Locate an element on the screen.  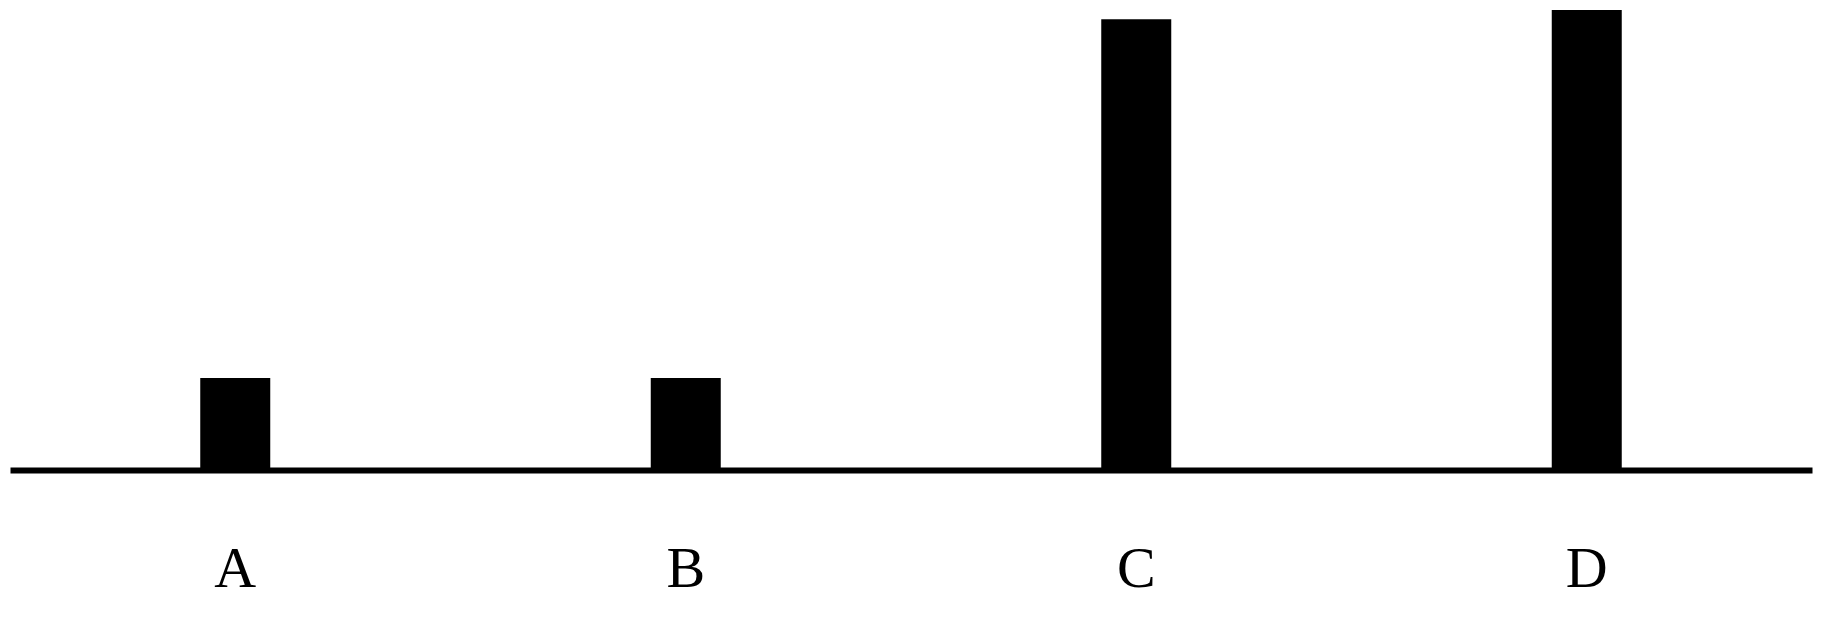
x-tick-label: B is located at coordinates (686, 567).